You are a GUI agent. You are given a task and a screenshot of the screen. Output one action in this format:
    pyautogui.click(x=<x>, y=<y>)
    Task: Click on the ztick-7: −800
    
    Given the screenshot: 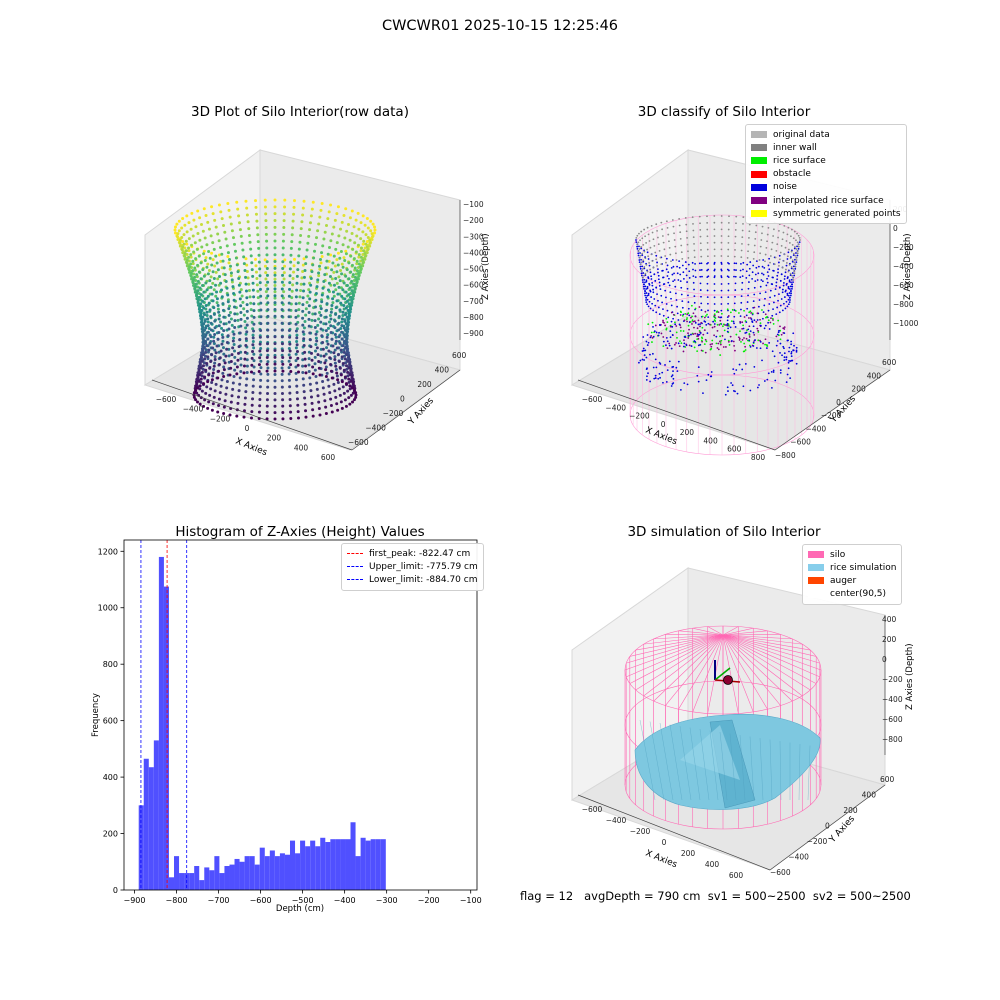 What is the action you would take?
    pyautogui.click(x=473, y=317)
    